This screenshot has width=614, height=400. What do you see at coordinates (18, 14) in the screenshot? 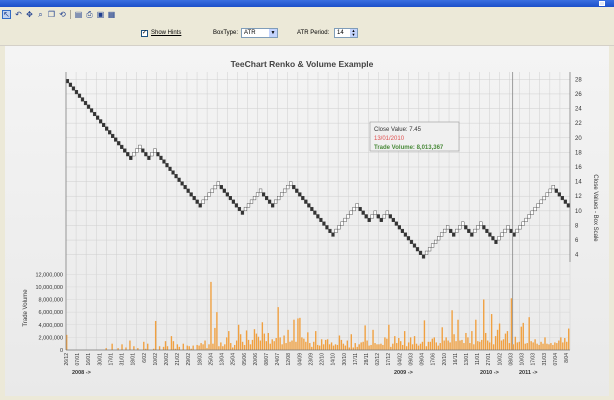
I see `undo-icon: ↶` at bounding box center [18, 14].